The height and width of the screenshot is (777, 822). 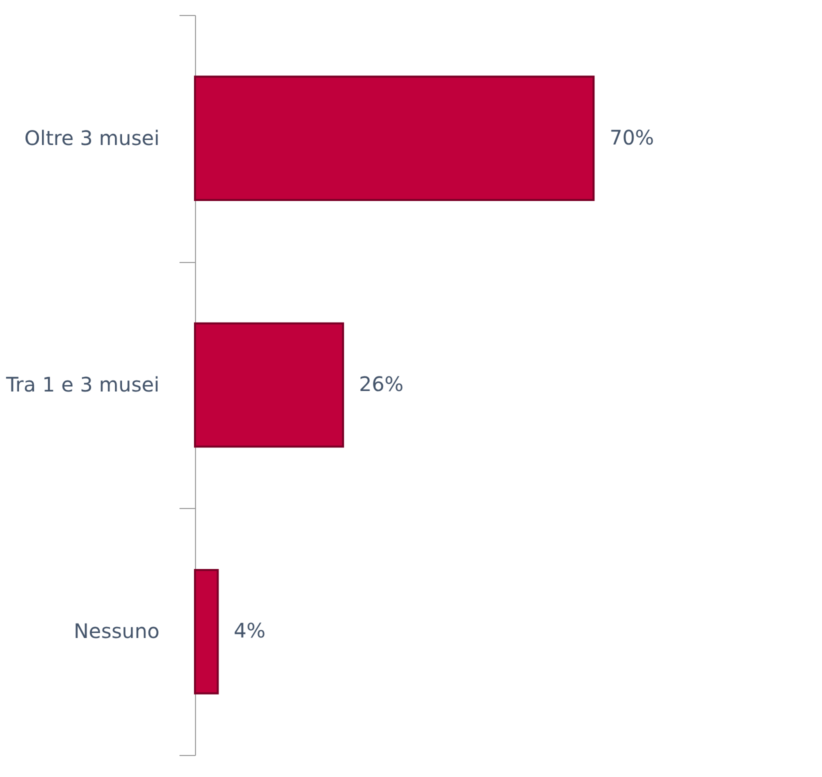 What do you see at coordinates (92, 138) in the screenshot?
I see `y-tick-label: Oltre 3 musei` at bounding box center [92, 138].